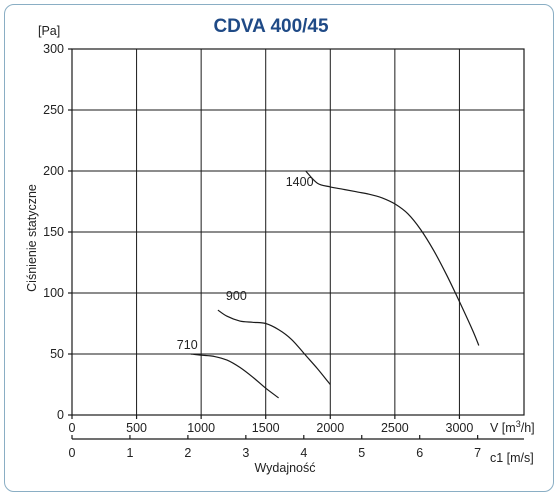 The width and height of the screenshot is (560, 498). What do you see at coordinates (245, 453) in the screenshot?
I see `x2-tick-label: 3` at bounding box center [245, 453].